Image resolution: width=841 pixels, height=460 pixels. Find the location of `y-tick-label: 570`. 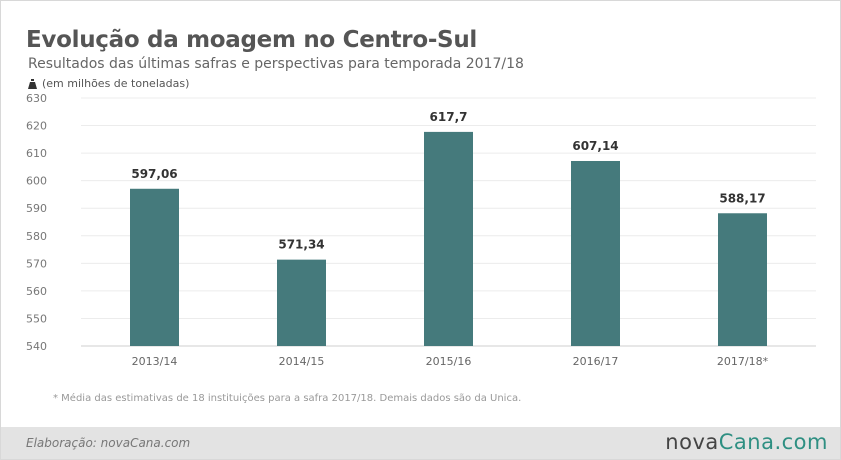

y-tick-label: 570 is located at coordinates (36, 263).